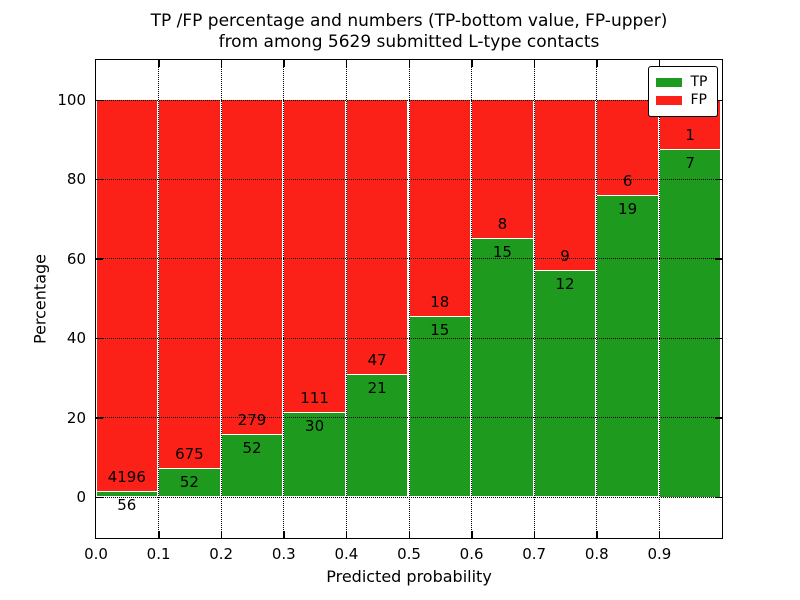 Image resolution: width=800 pixels, height=600 pixels. Describe the element at coordinates (690, 135) in the screenshot. I see `fp-count-label: 1` at that location.